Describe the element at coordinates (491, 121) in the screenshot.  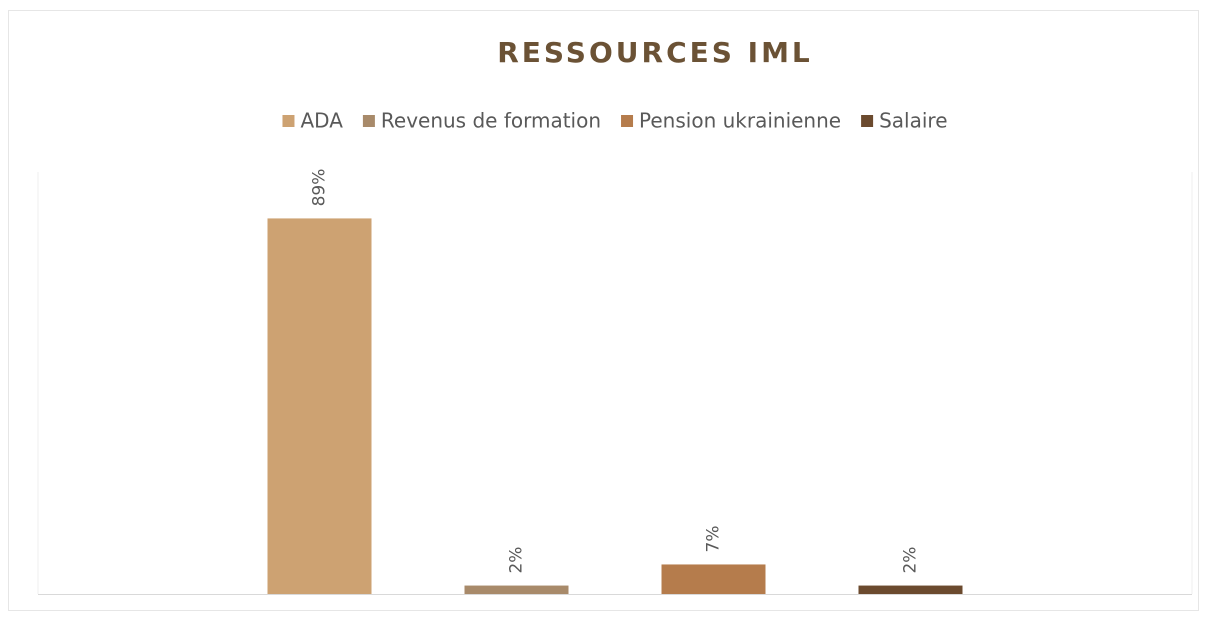
I see `legend-label: Revenus de formation` at that location.